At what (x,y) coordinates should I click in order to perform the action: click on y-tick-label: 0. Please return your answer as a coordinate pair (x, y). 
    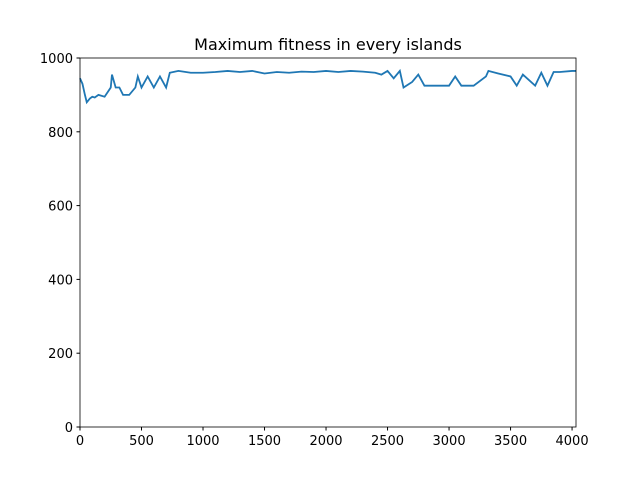
    Looking at the image, I should click on (69, 428).